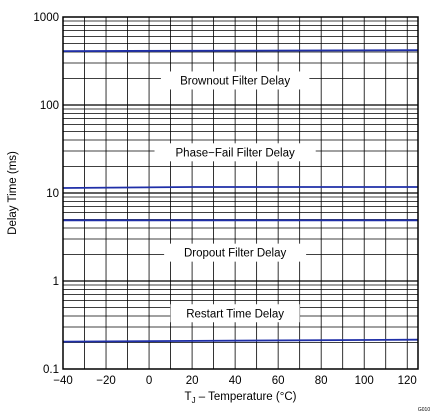 The height and width of the screenshot is (413, 435). Describe the element at coordinates (407, 381) in the screenshot. I see `x-tick-label: 120` at that location.